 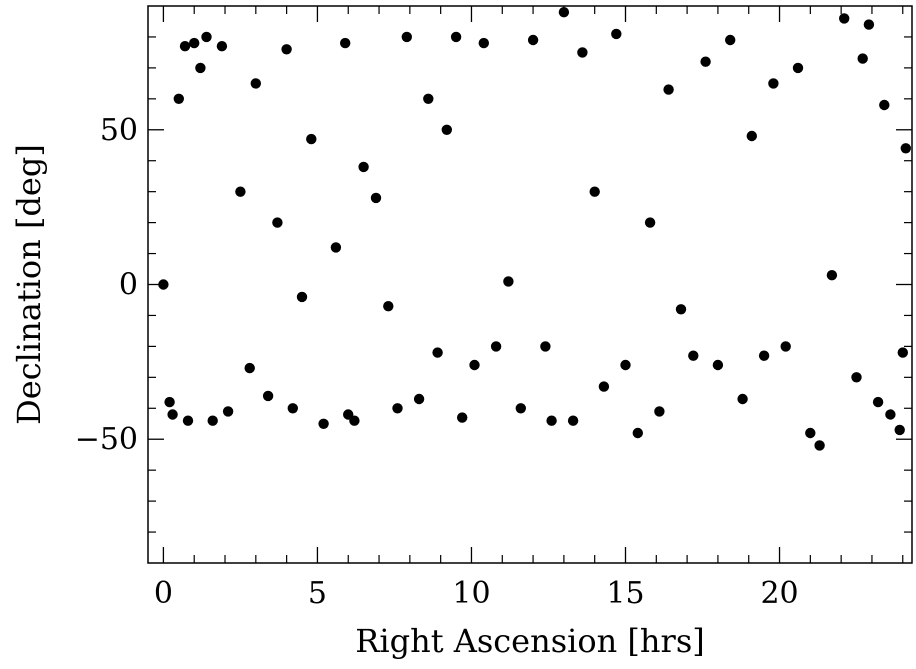 I want to click on y-tick-label: 50, so click(x=119, y=130).